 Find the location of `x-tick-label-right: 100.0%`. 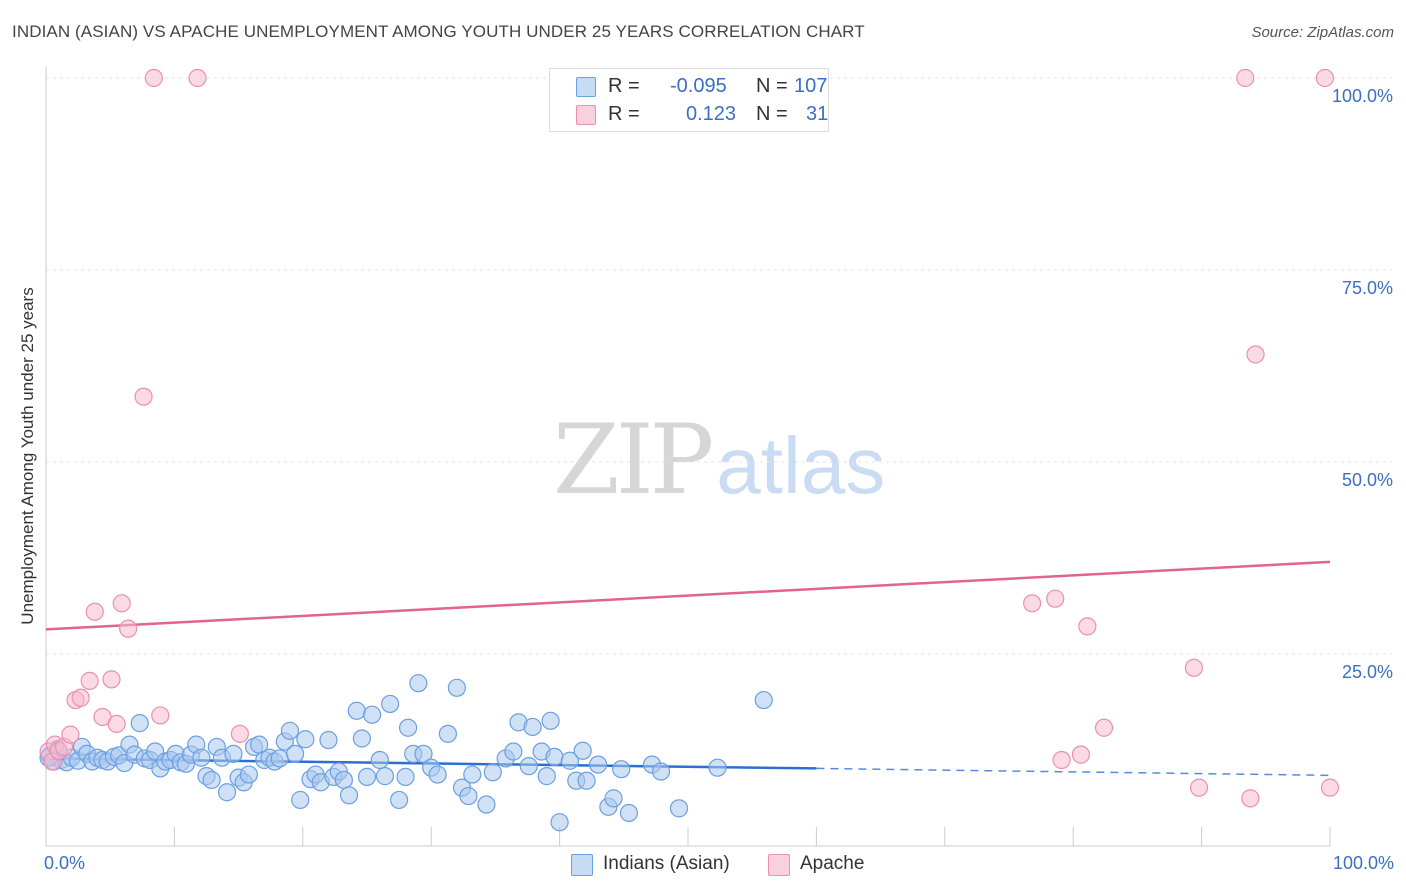

x-tick-label-right: 100.0% is located at coordinates (1363, 863).